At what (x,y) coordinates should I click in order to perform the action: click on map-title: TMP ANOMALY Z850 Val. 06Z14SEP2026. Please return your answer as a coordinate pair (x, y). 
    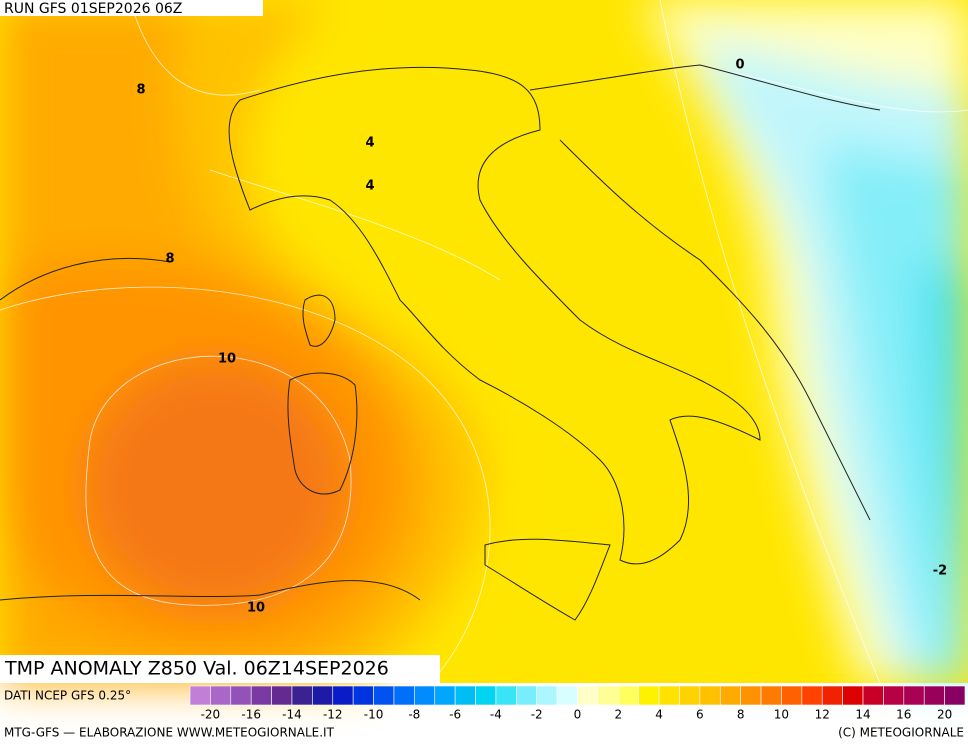
    Looking at the image, I should click on (196, 669).